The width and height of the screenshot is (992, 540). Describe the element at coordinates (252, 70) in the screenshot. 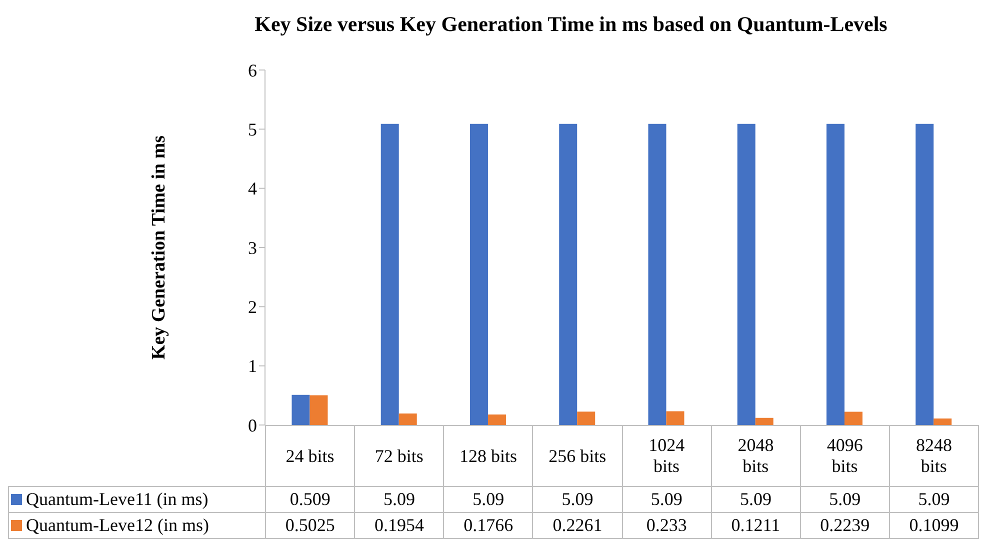

I see `y-tick-label: 6` at that location.